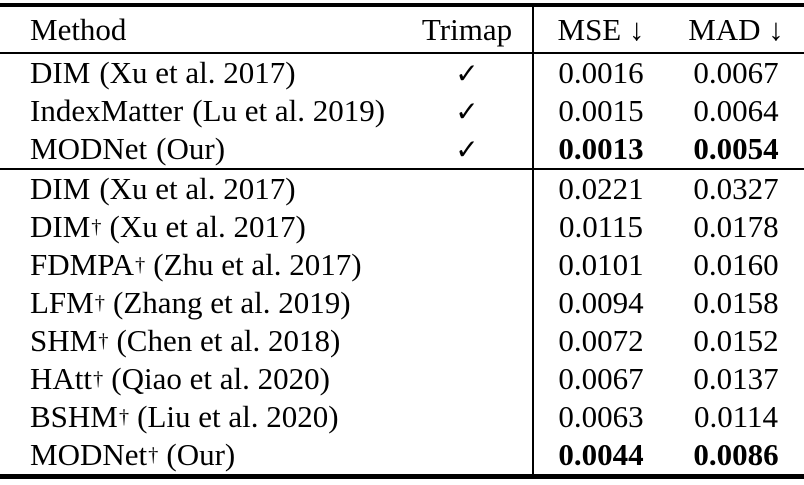  Describe the element at coordinates (736, 148) in the screenshot. I see `mad-cell: 0.0054` at that location.